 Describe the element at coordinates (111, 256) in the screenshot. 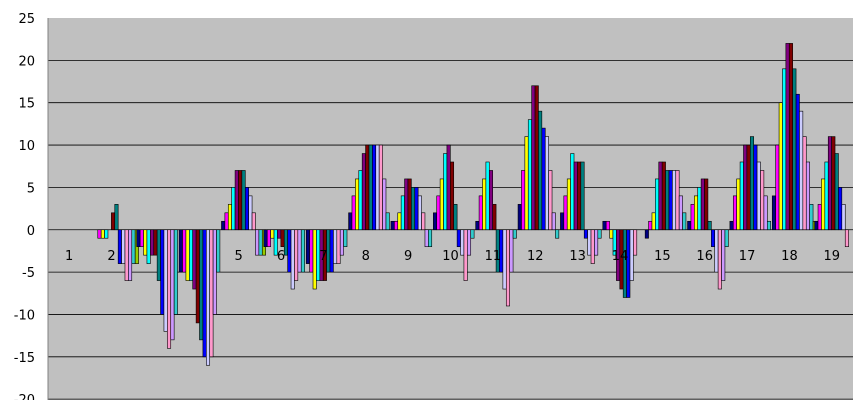

I see `x-tick-label: 2` at that location.